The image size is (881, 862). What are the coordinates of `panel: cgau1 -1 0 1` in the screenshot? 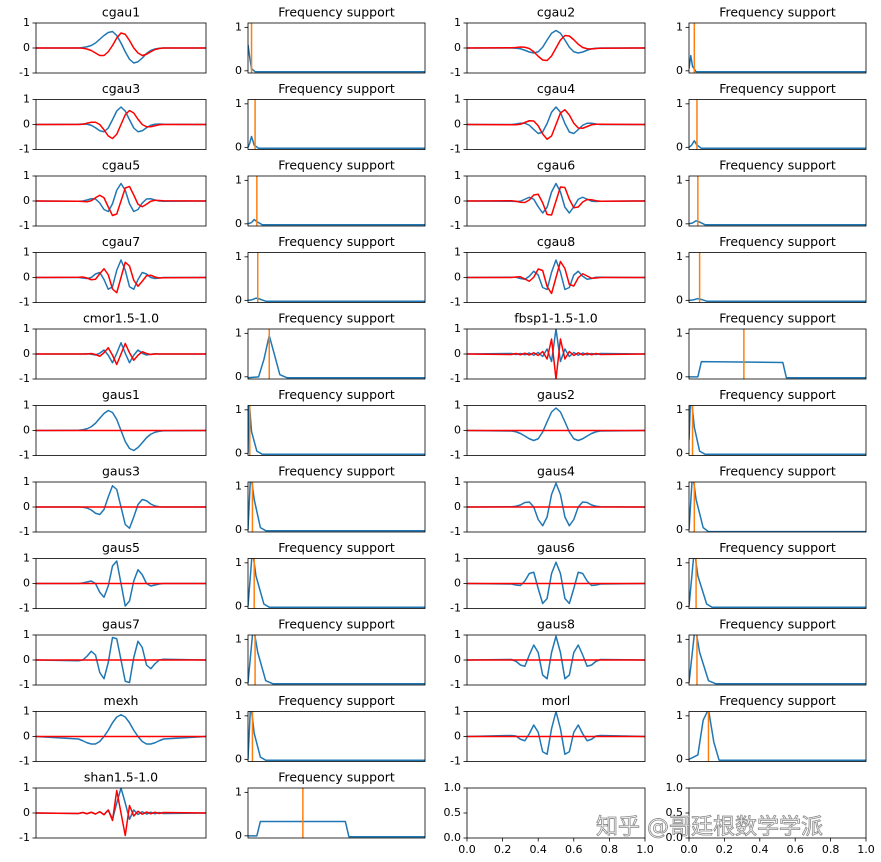 It's located at (113, 42).